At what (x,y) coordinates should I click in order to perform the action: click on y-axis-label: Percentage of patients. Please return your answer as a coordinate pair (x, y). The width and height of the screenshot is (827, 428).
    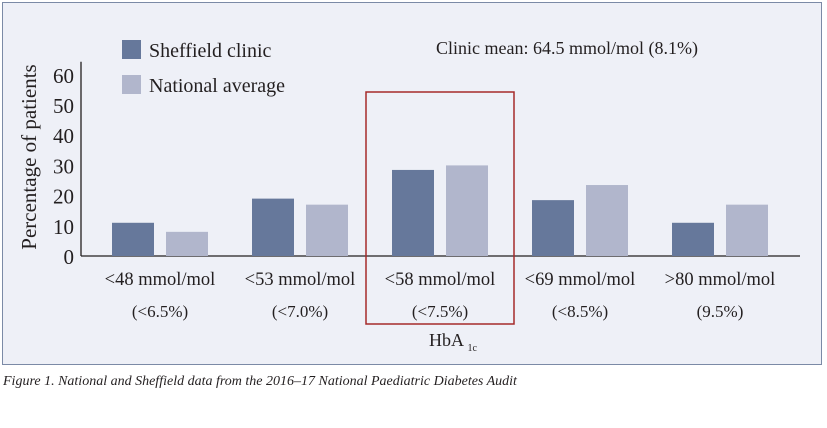
    Looking at the image, I should click on (29, 156).